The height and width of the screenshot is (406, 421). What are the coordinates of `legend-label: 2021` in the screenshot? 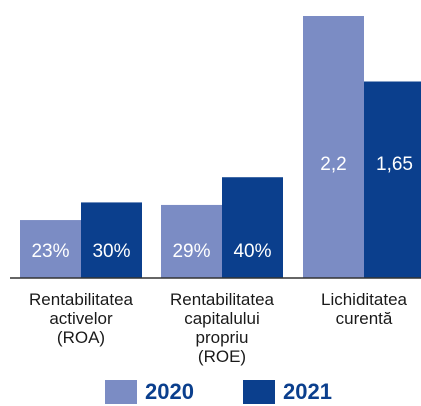 It's located at (307, 391).